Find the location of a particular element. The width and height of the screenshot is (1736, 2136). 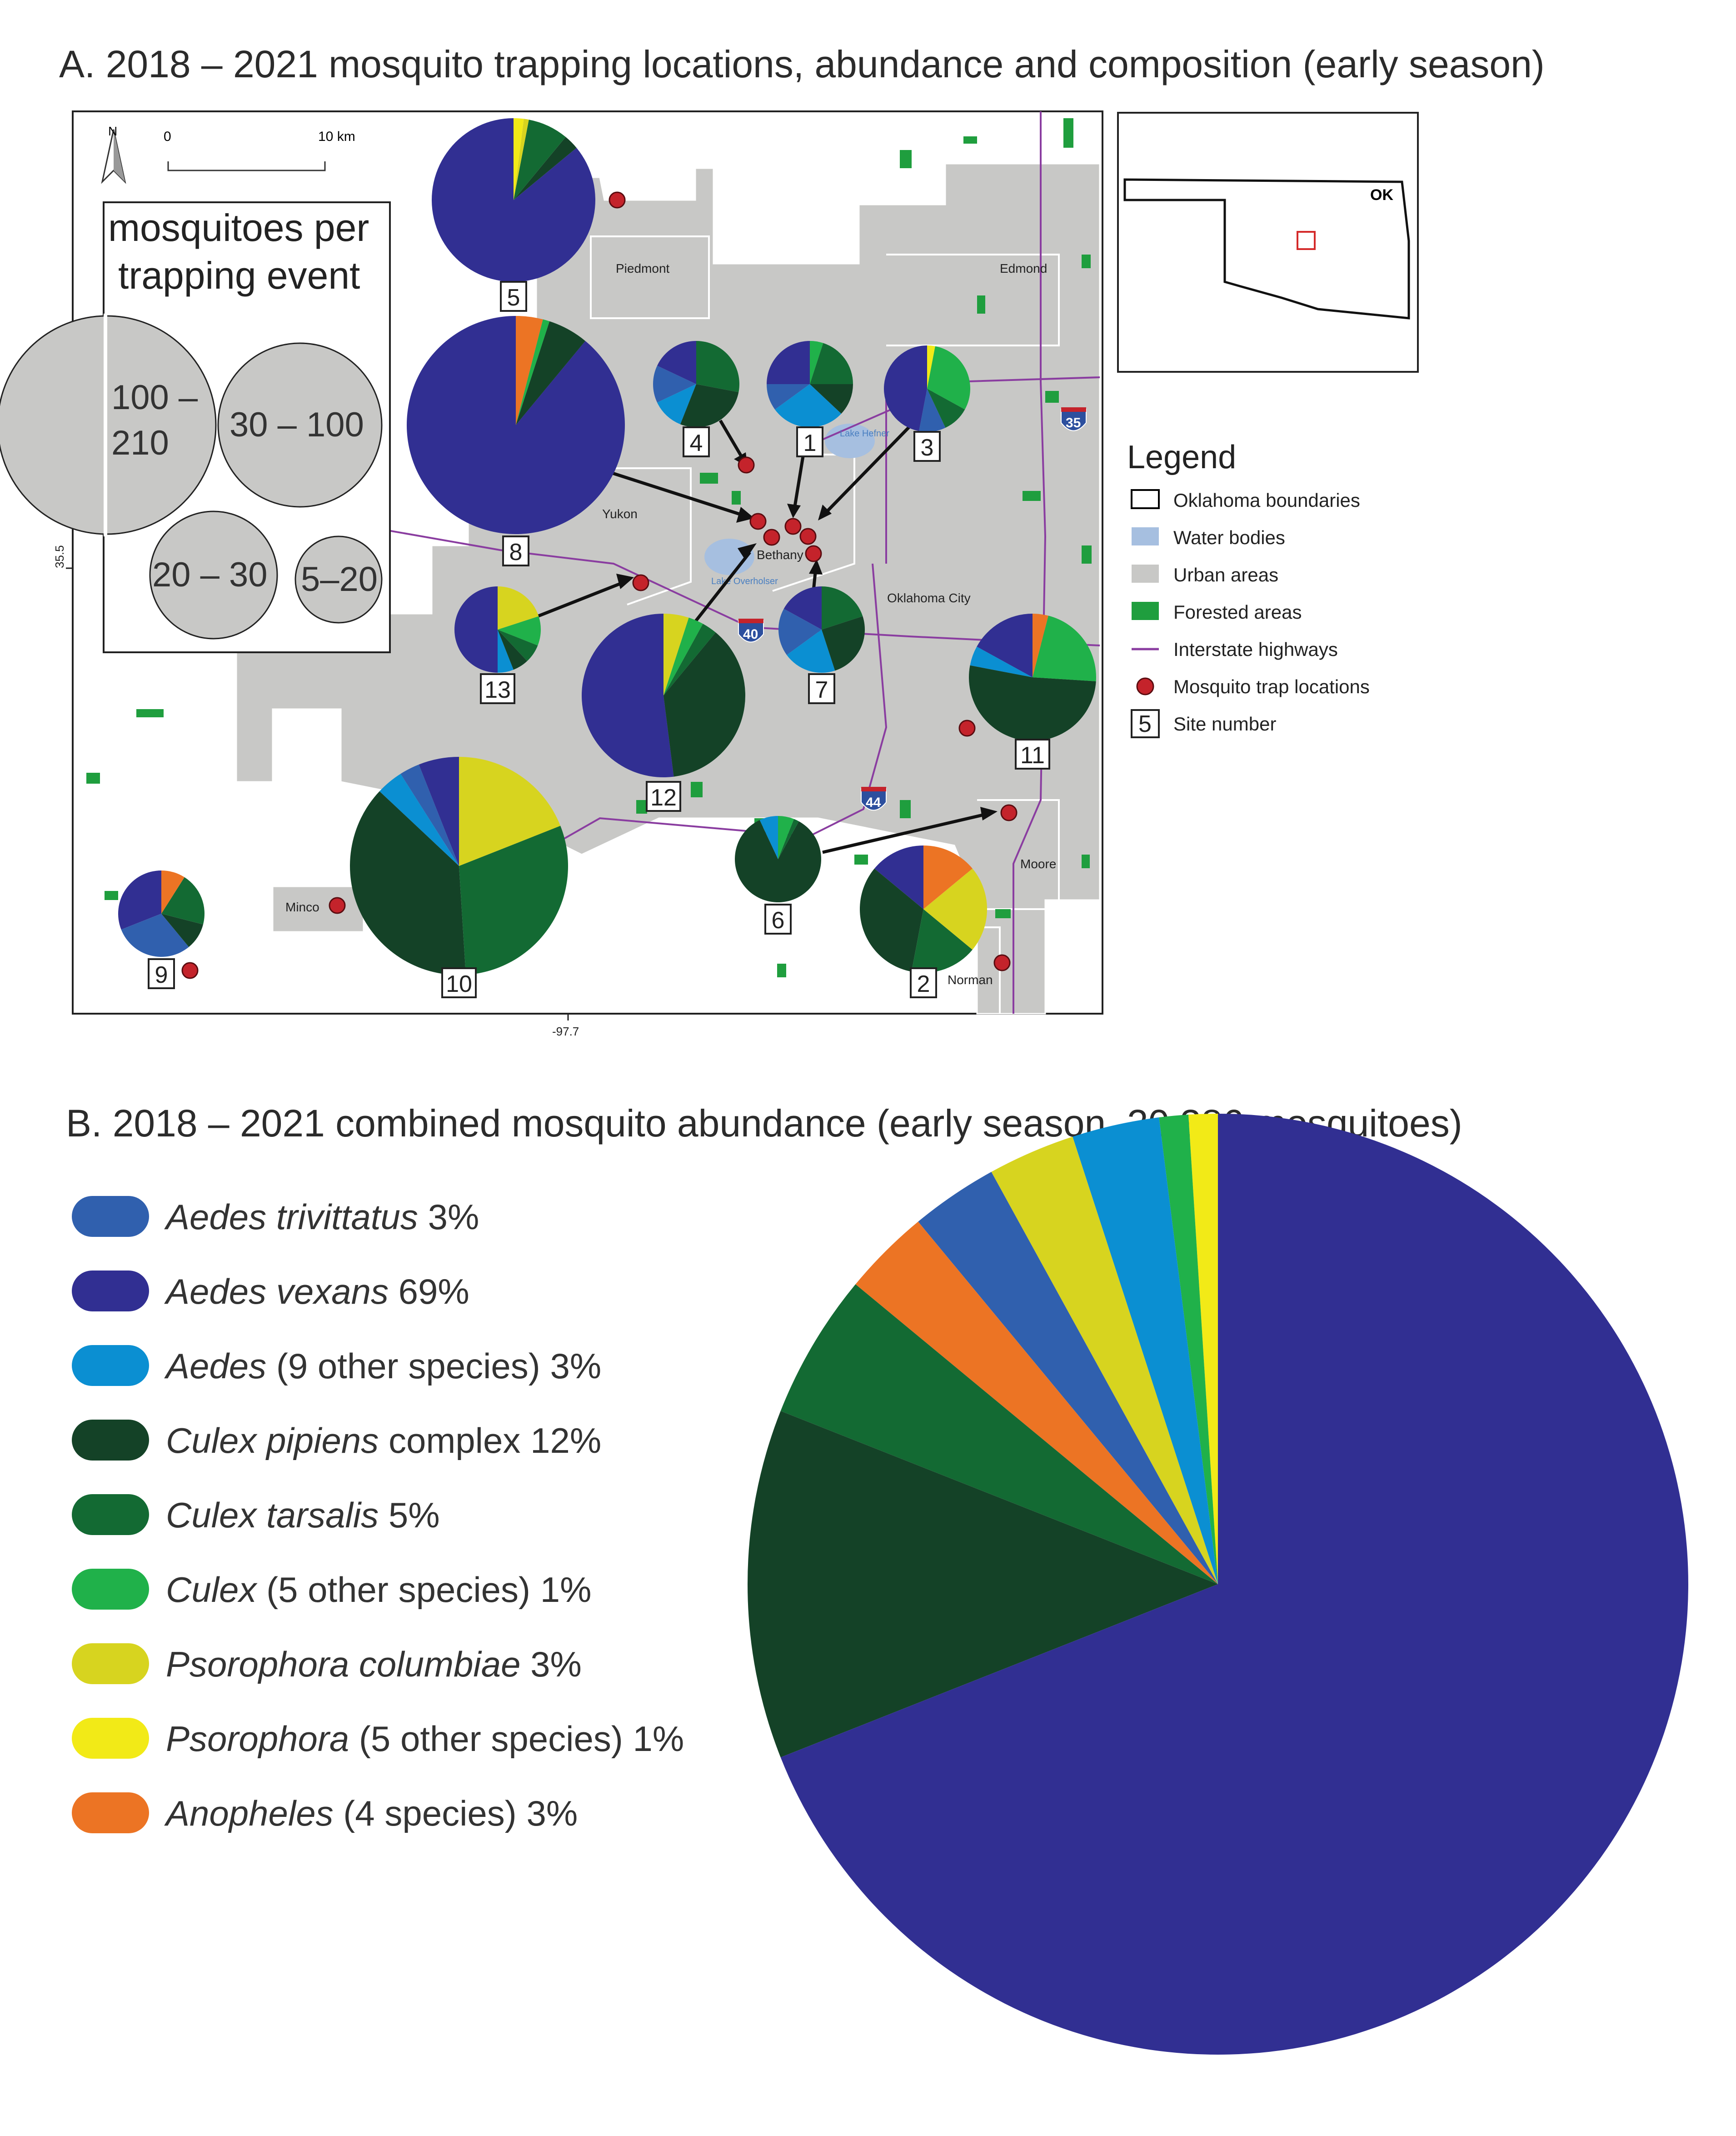

latitude-label: 35.5 is located at coordinates (60, 556).